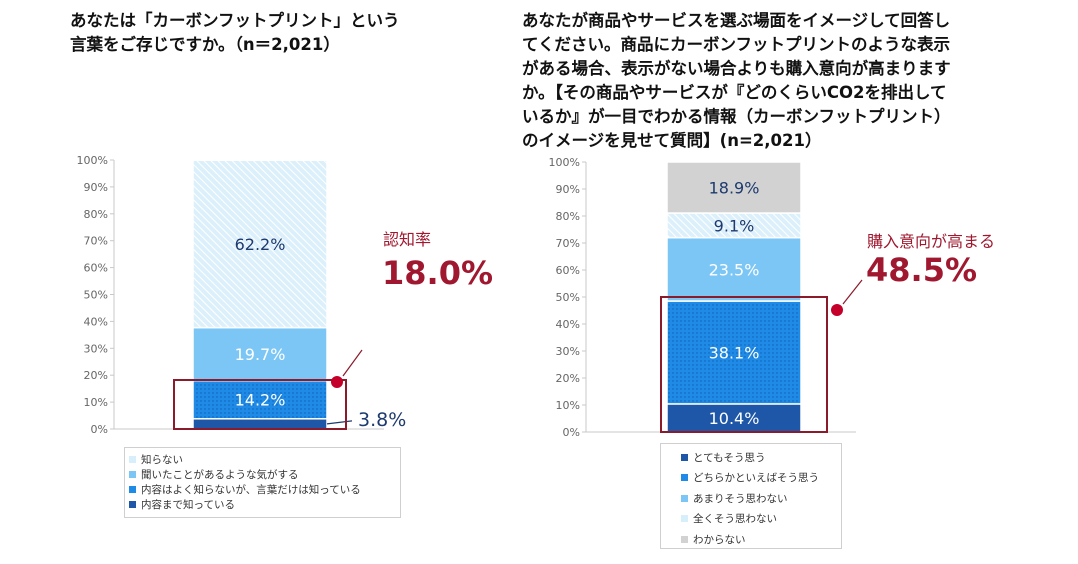 This screenshot has width=1078, height=564. What do you see at coordinates (761, 539) in the screenshot?
I see `legend-item: わからない` at bounding box center [761, 539].